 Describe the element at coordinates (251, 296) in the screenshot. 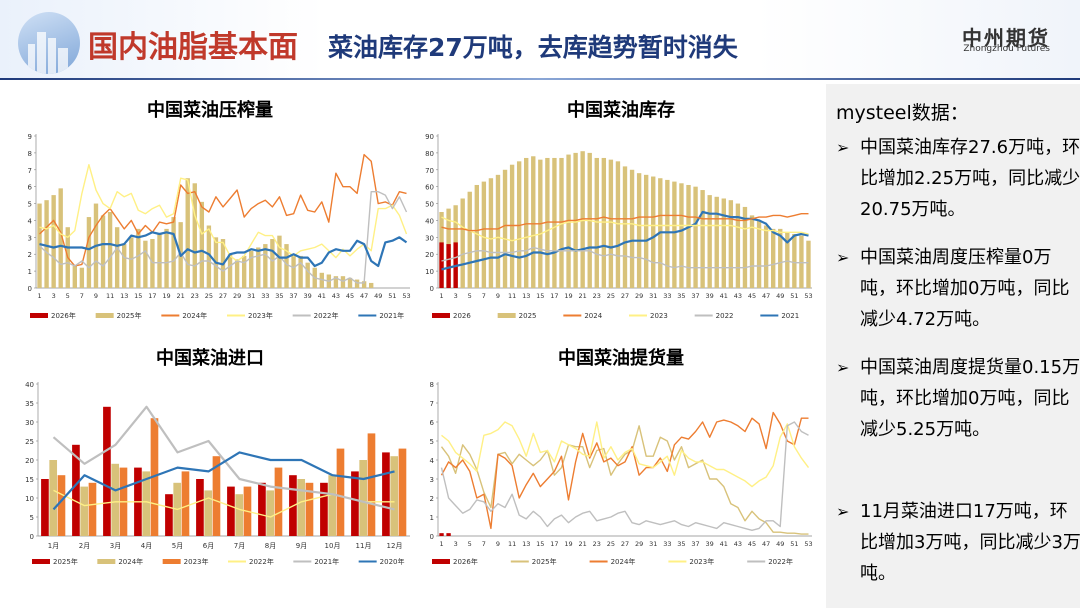

I see `x-tick-label: 31` at that location.